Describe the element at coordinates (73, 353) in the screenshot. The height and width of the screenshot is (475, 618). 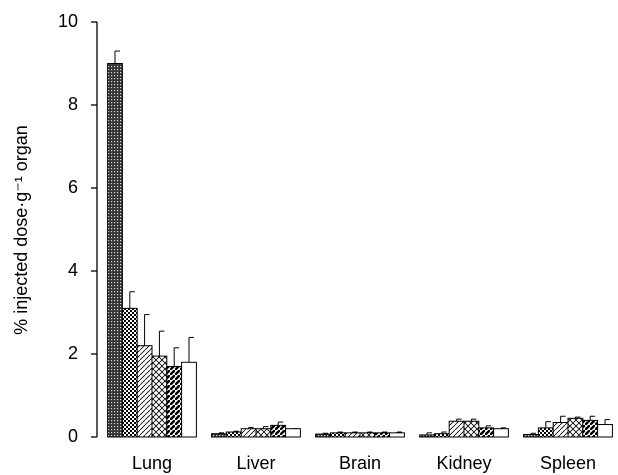
I see `y-tick-label: 2` at that location.